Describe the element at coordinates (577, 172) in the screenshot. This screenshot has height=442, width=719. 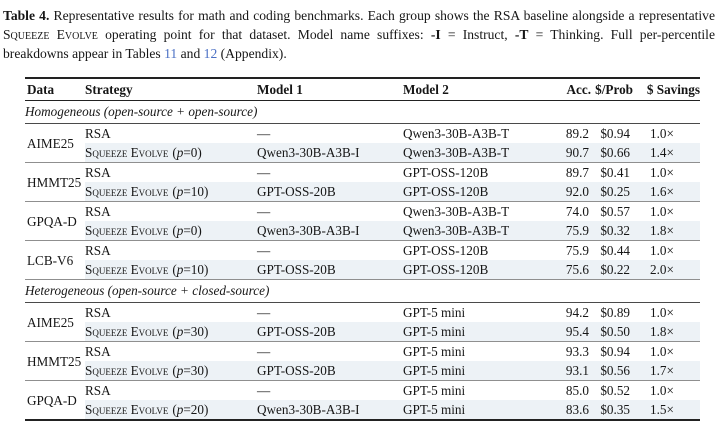
I see `acc-cell: 89.7` at that location.